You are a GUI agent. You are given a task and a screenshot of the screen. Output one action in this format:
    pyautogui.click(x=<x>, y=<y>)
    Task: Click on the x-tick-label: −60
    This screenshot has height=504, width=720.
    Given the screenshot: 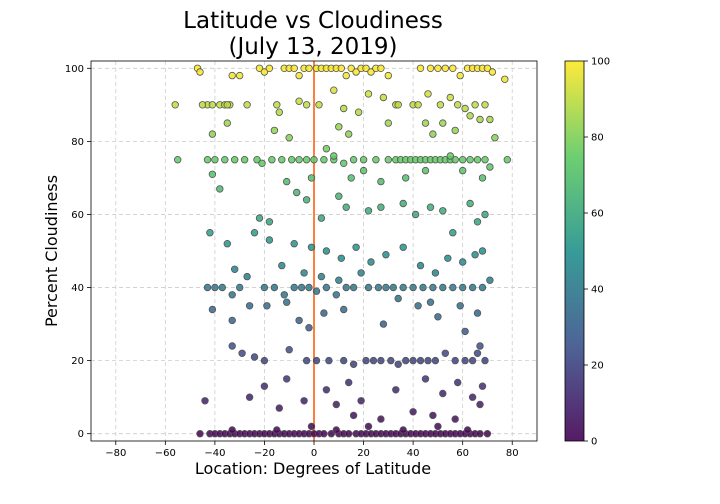 What is the action you would take?
    pyautogui.click(x=165, y=453)
    